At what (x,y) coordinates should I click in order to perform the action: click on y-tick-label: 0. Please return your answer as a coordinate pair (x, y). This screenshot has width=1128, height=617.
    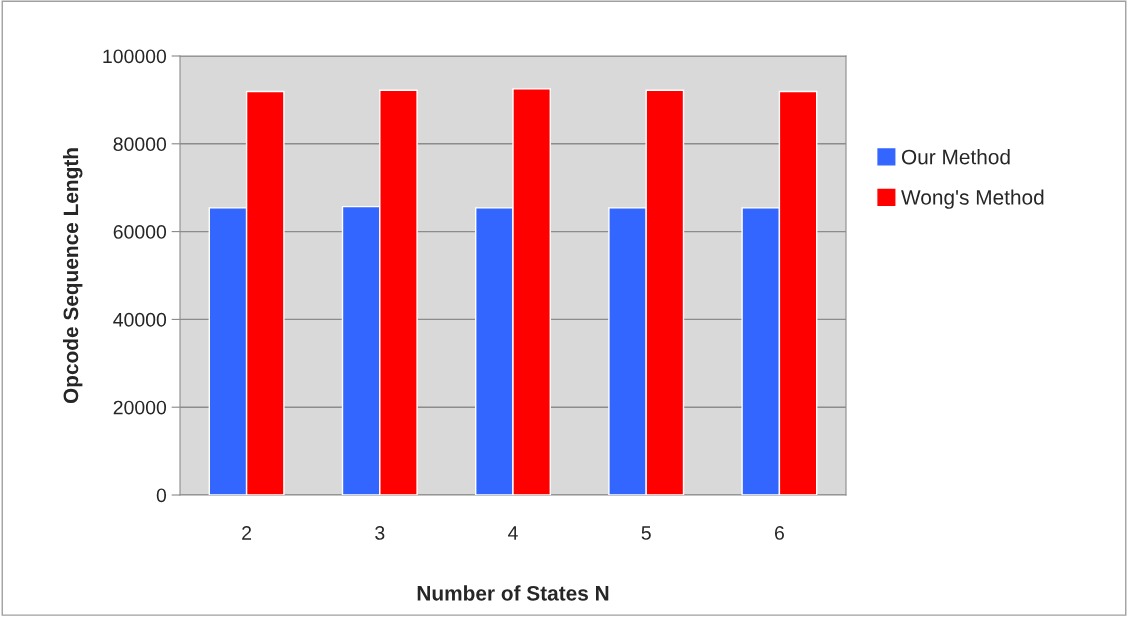
    Looking at the image, I should click on (161, 495).